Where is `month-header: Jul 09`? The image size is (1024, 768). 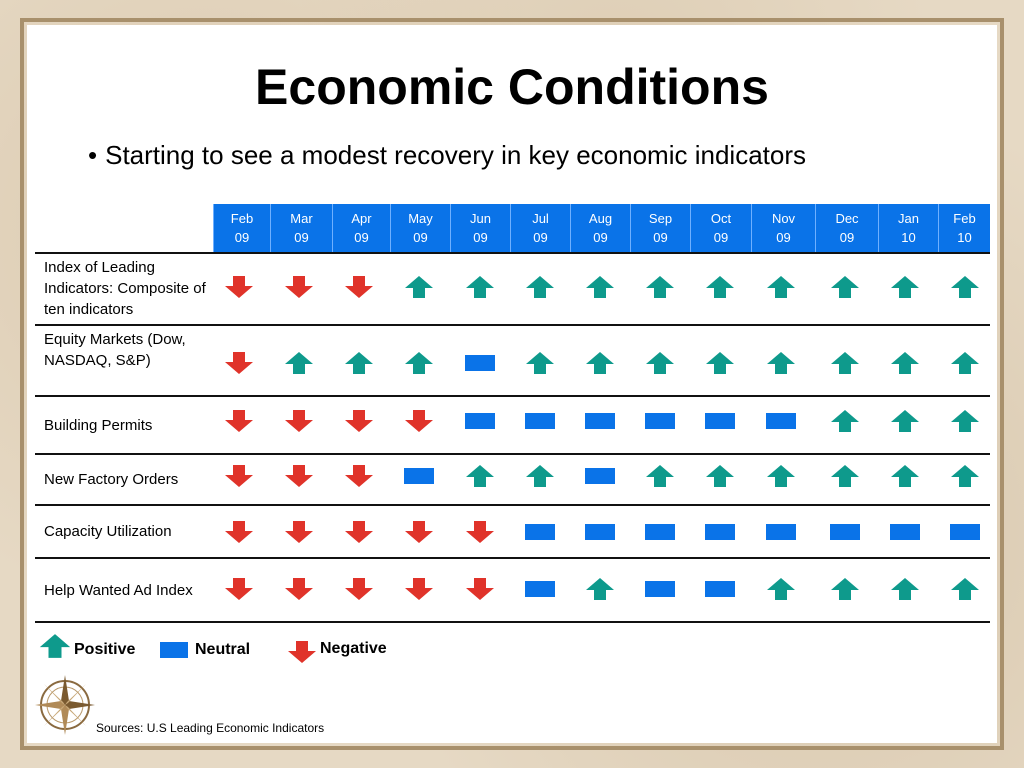
month-header: Jul 09 is located at coordinates (540, 228).